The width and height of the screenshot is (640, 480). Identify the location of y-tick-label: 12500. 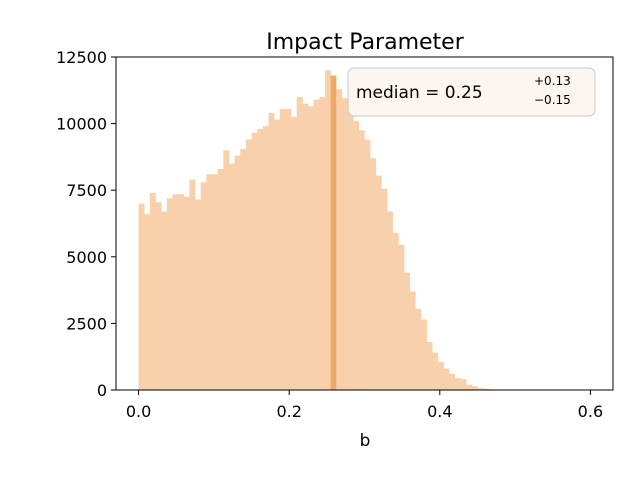
(81, 57).